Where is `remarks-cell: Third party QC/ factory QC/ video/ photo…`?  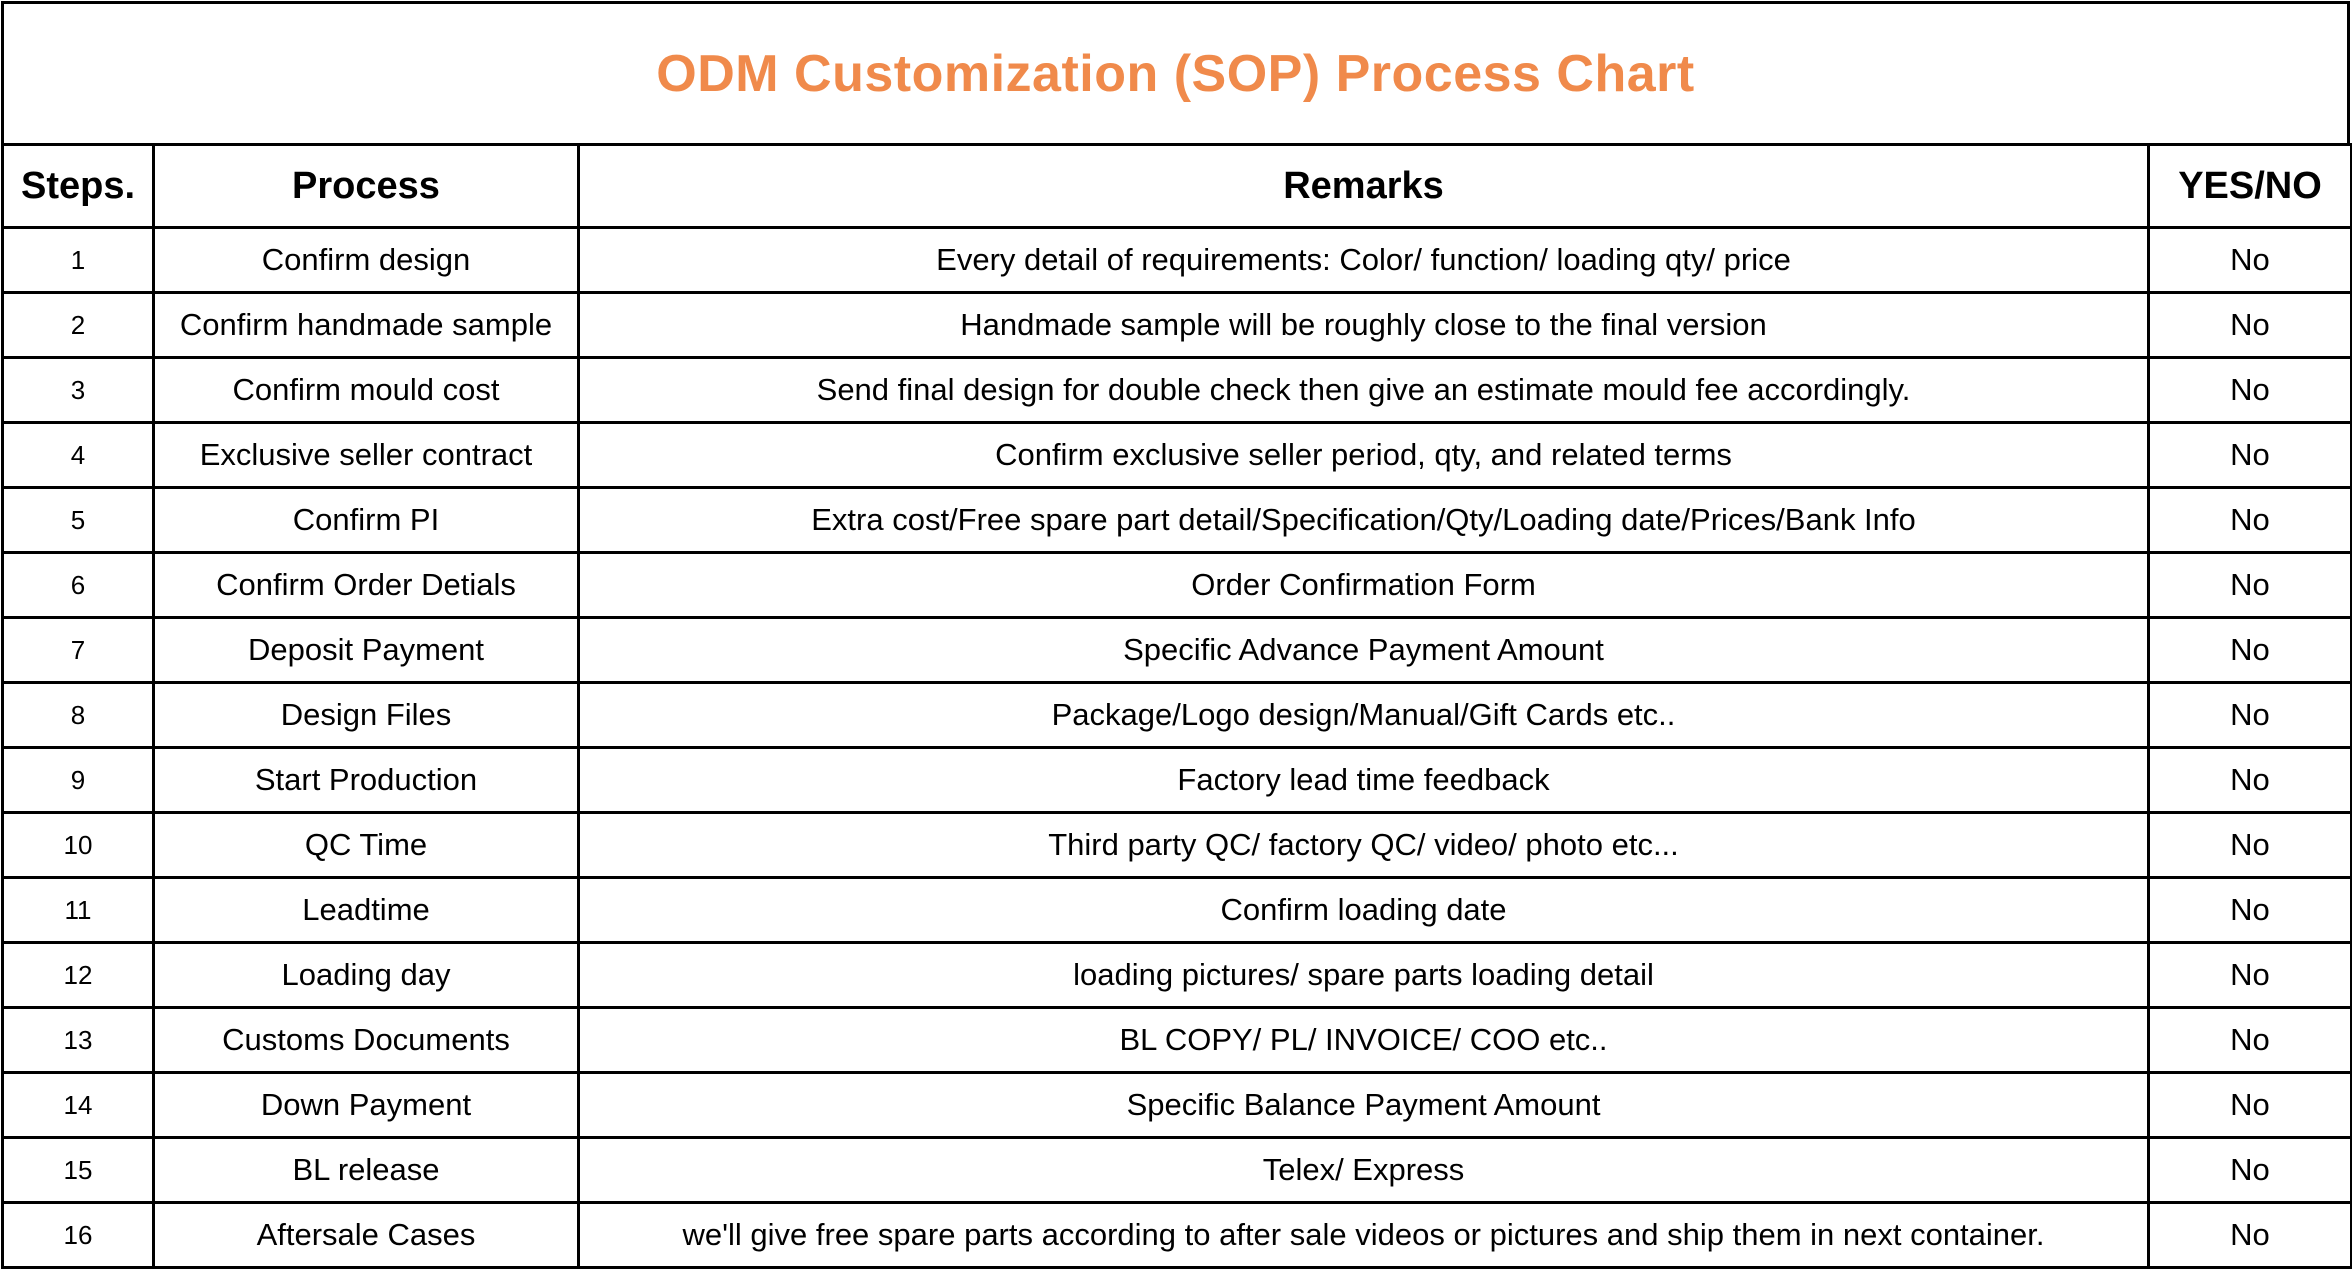
remarks-cell: Third party QC/ factory QC/ video/ photo… is located at coordinates (1363, 845).